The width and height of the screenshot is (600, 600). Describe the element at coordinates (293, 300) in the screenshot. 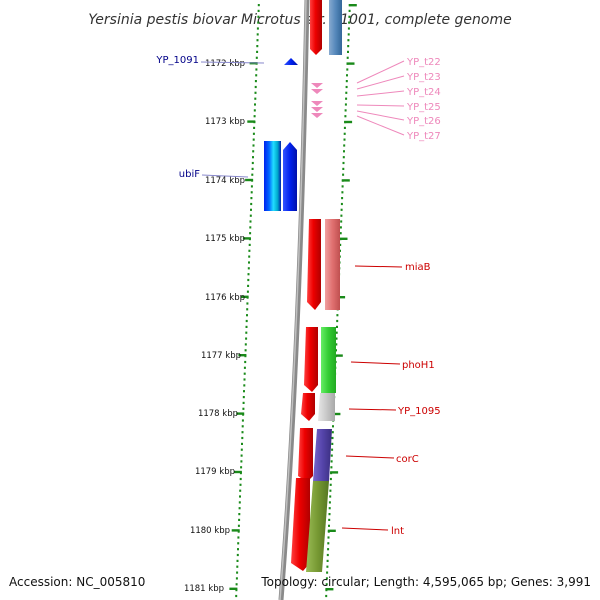

I see `chromosome-highlight` at that location.